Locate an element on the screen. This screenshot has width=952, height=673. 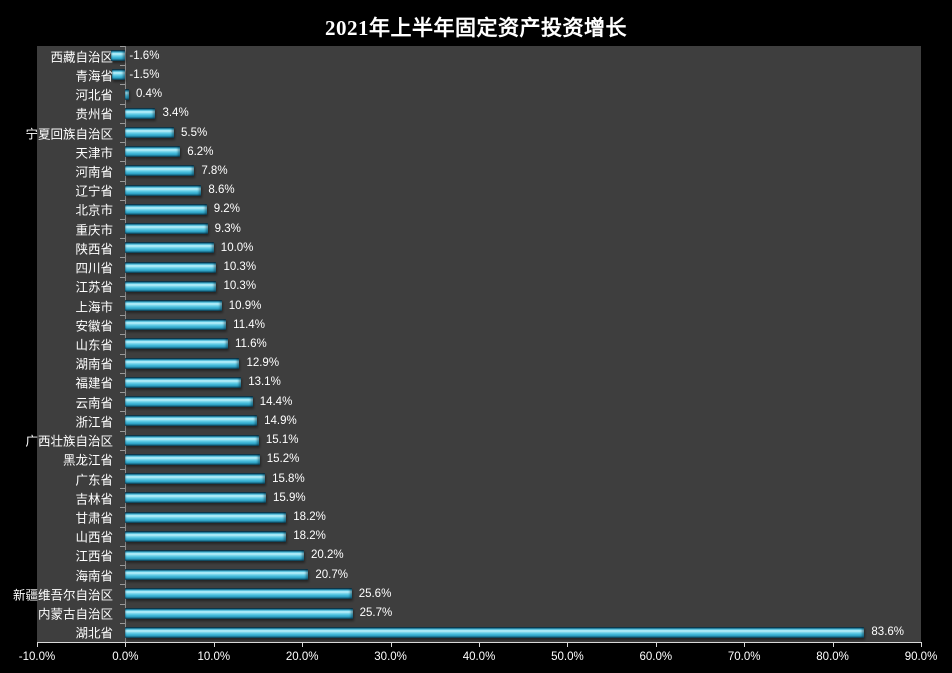
category-label: 安徽省 is located at coordinates (94, 326).